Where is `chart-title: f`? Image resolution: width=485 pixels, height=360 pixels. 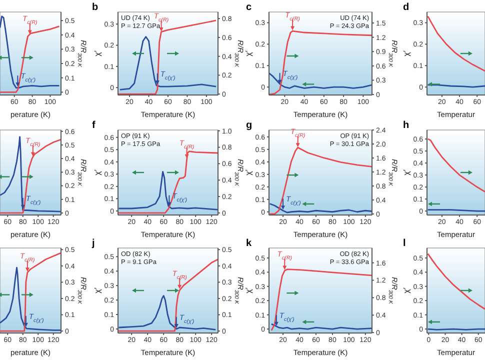
chart-title: f is located at coordinates (94, 125).